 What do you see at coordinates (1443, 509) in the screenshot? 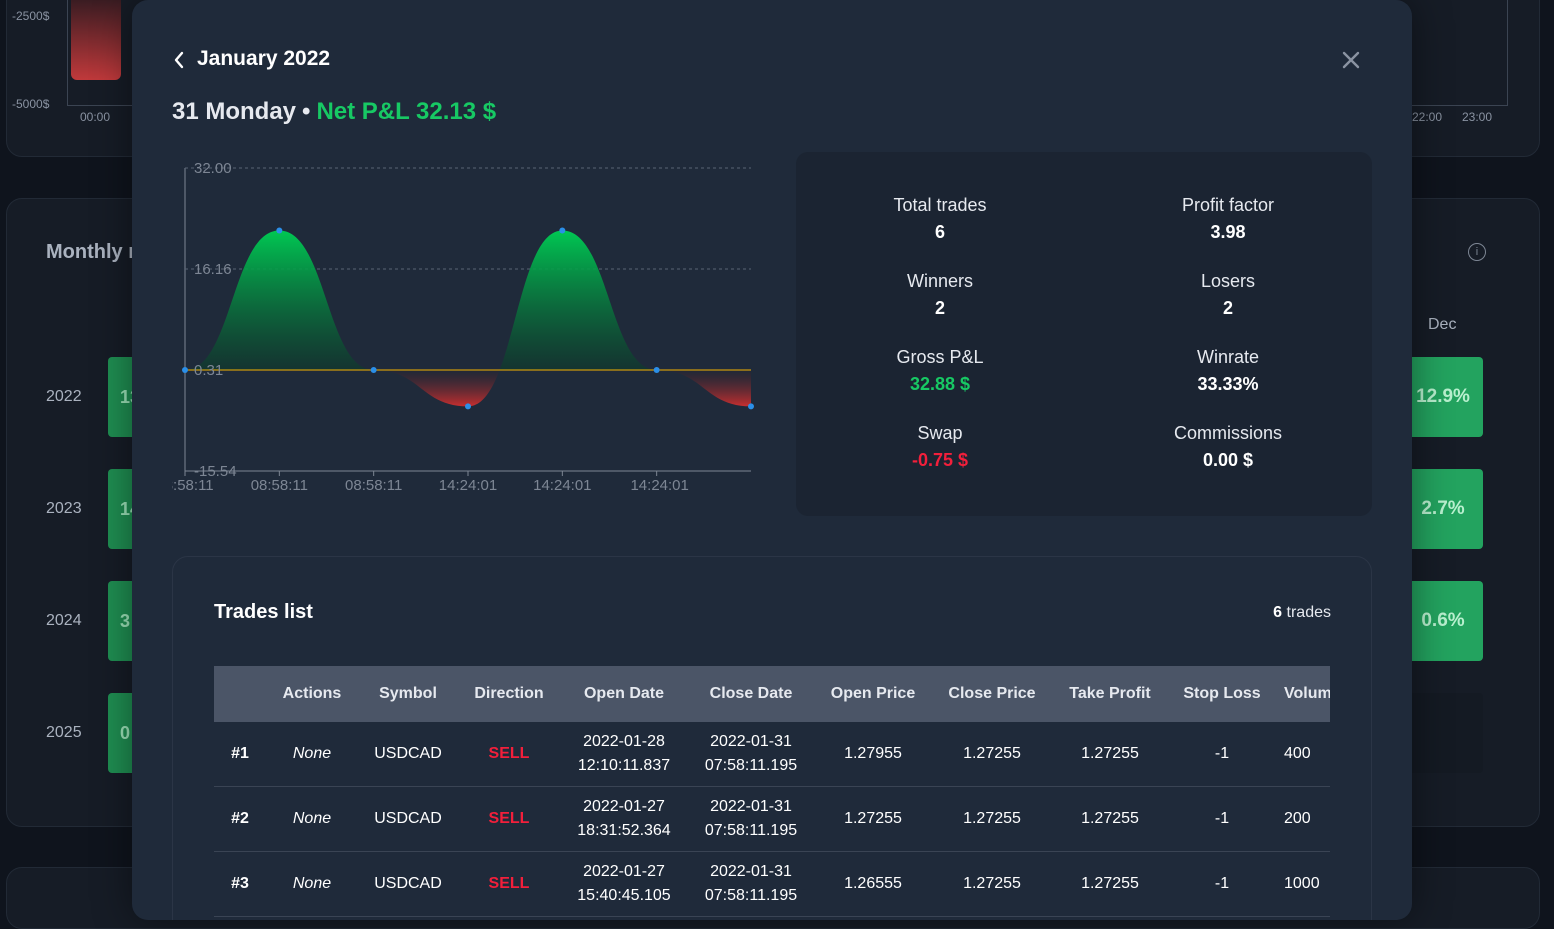
I see `month-cell-dec: 2.7%` at bounding box center [1443, 509].